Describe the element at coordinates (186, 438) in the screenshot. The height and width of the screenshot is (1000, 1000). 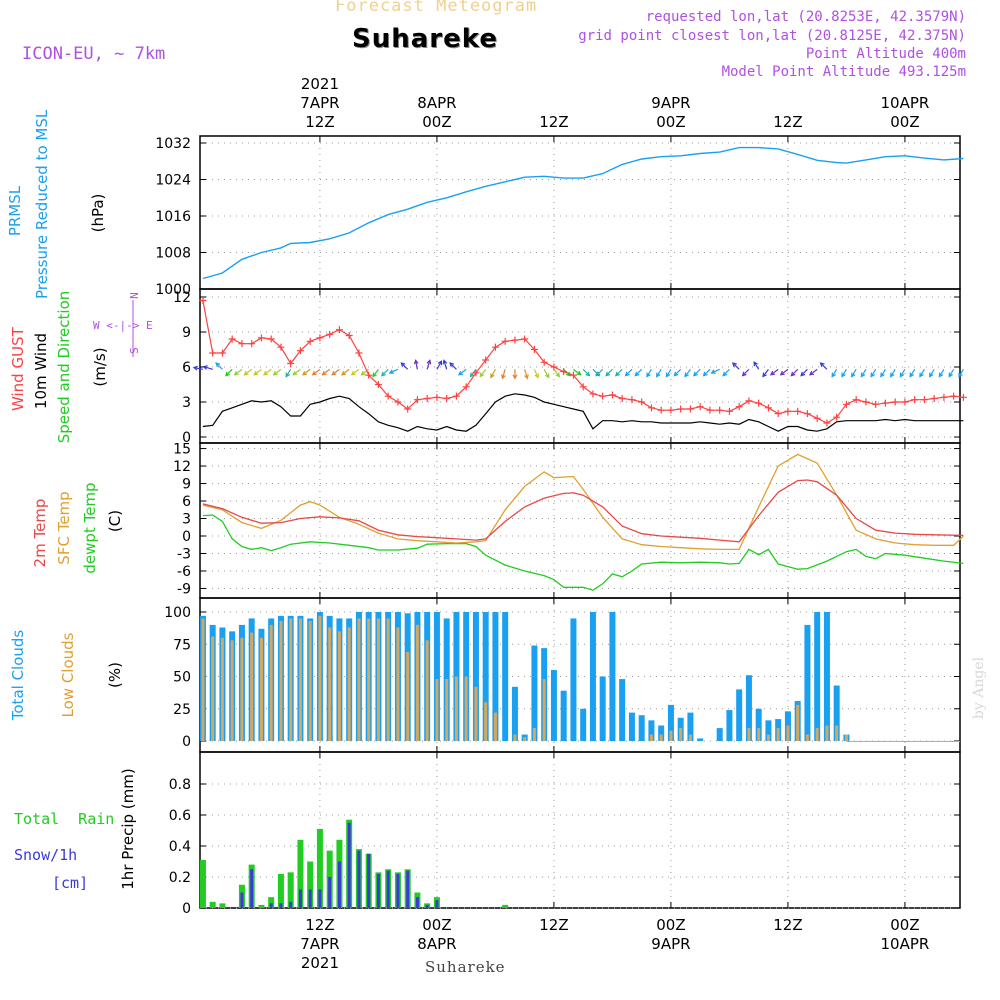
I see `wind-tick-label: 0` at that location.